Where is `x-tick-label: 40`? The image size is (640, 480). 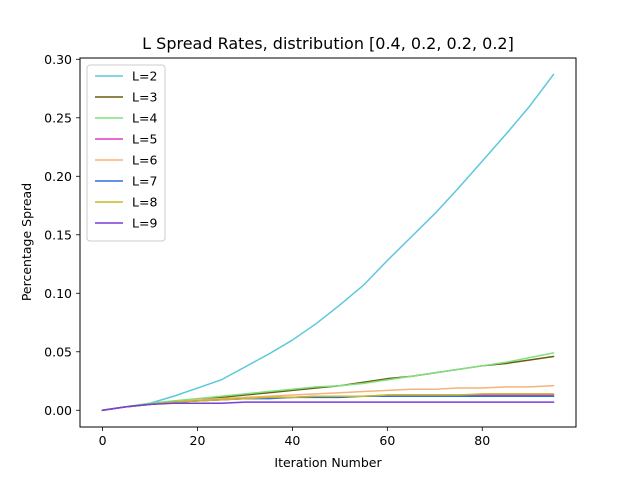
x-tick-label: 40 is located at coordinates (292, 440).